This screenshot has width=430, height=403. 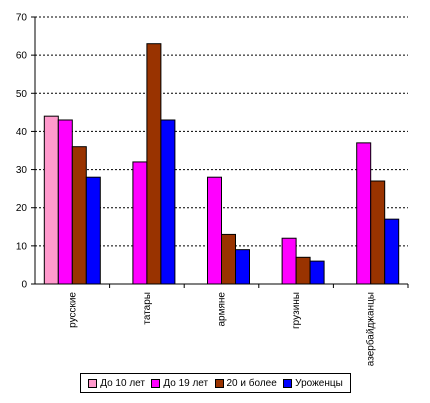 What do you see at coordinates (22, 18) in the screenshot?
I see `y-tick-label: 70` at bounding box center [22, 18].